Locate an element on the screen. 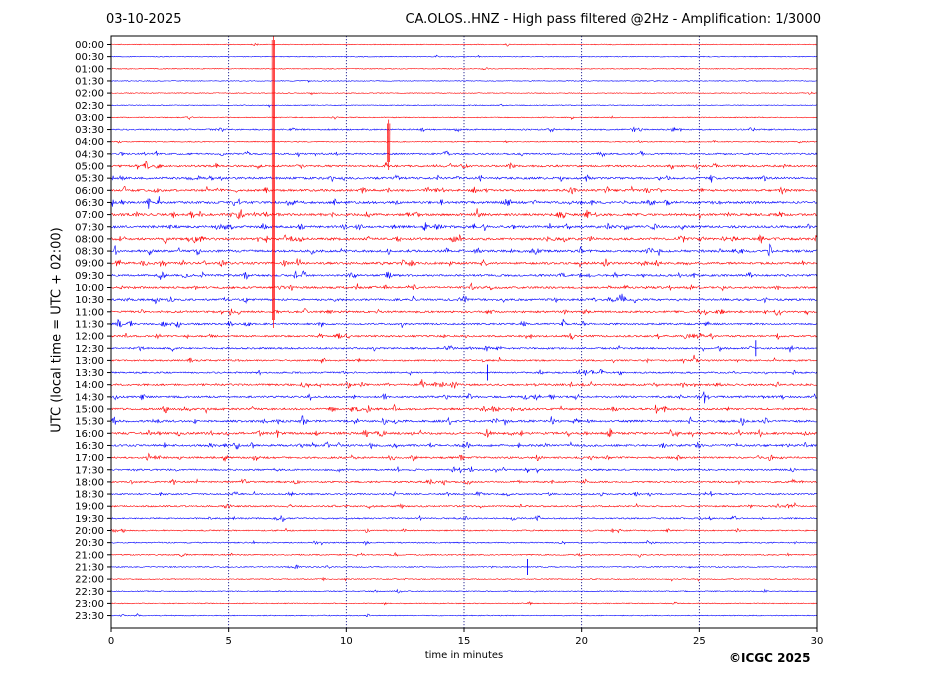 Image resolution: width=927 pixels, height=696 pixels. y-tick-label: 04:30 is located at coordinates (89, 154).